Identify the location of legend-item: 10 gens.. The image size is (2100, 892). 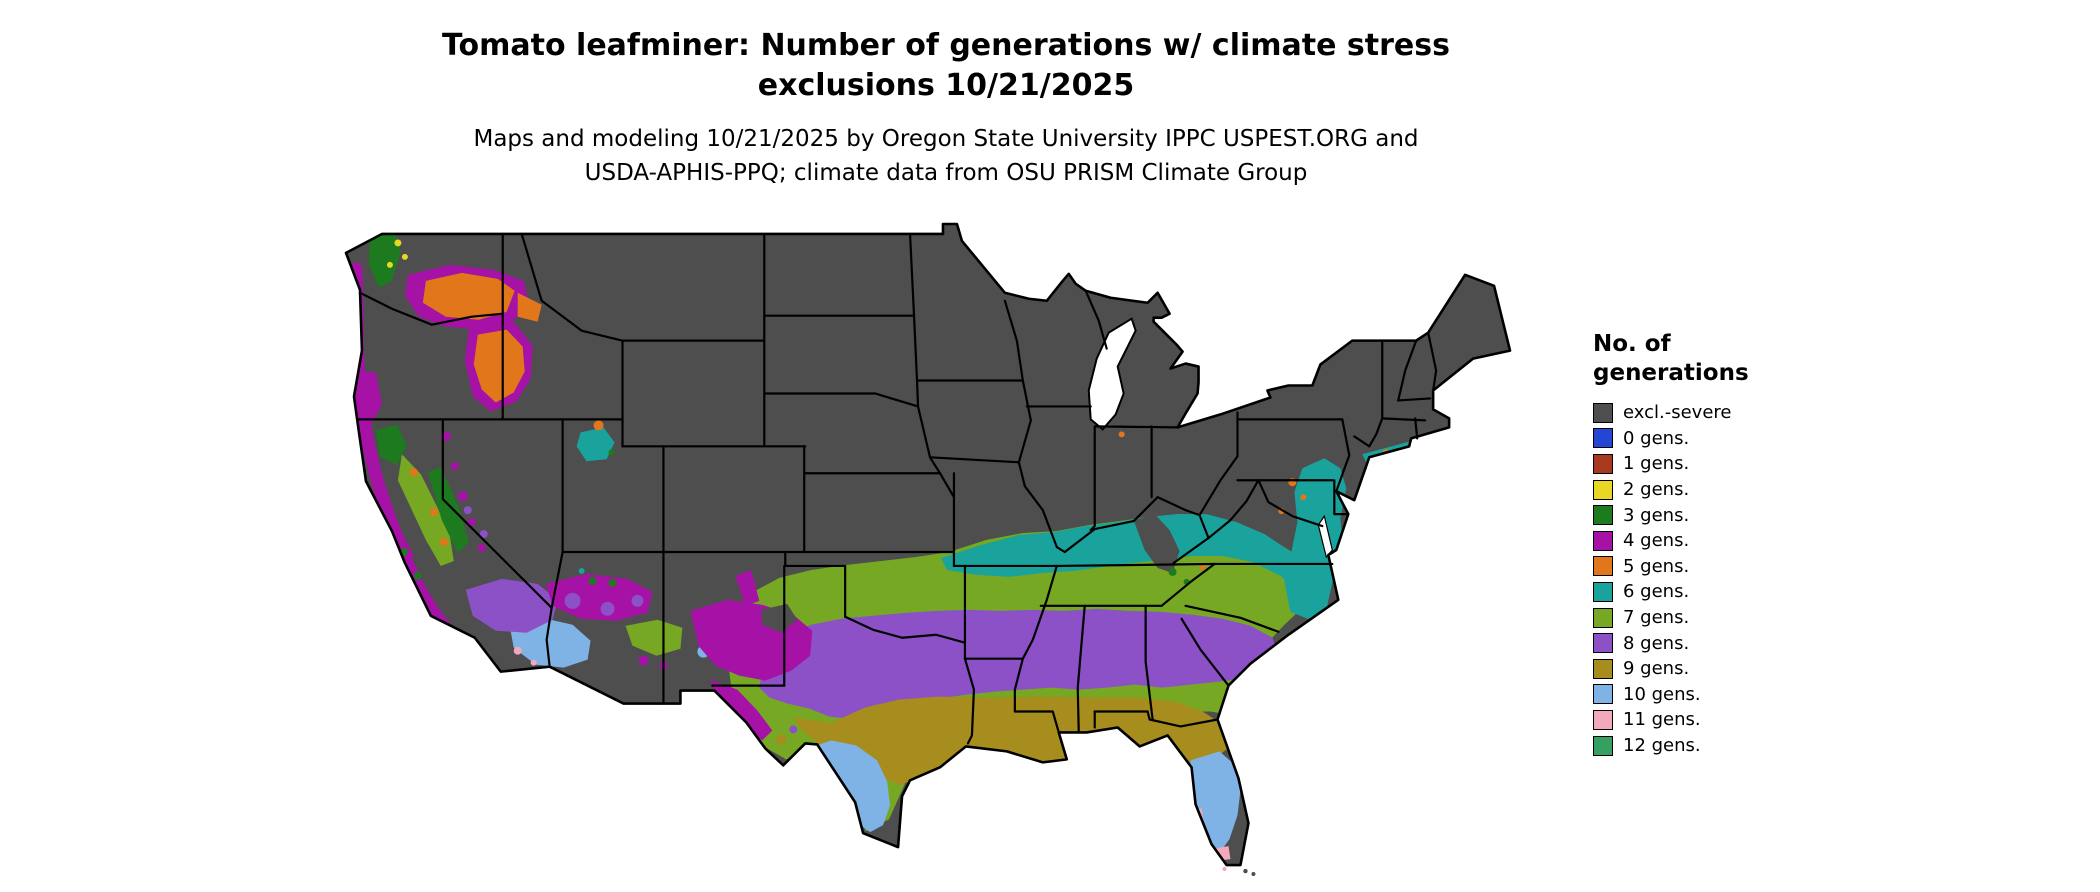
(1763, 695).